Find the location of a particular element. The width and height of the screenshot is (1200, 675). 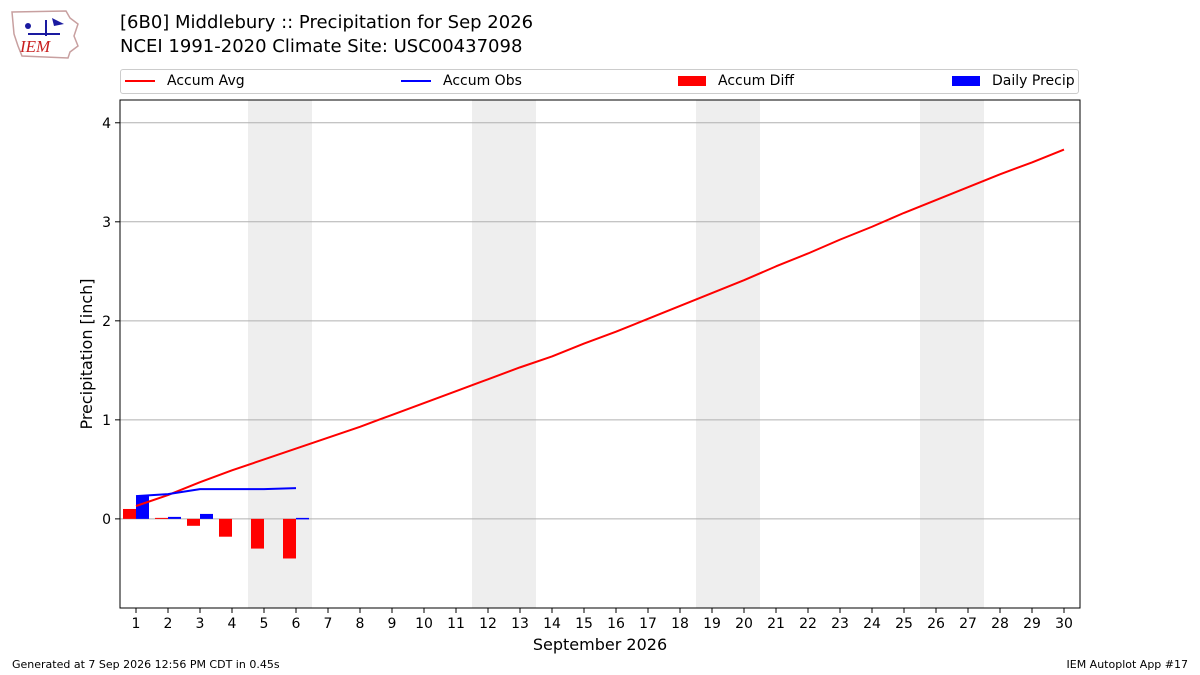

xtick-label-23: 23 is located at coordinates (840, 624).